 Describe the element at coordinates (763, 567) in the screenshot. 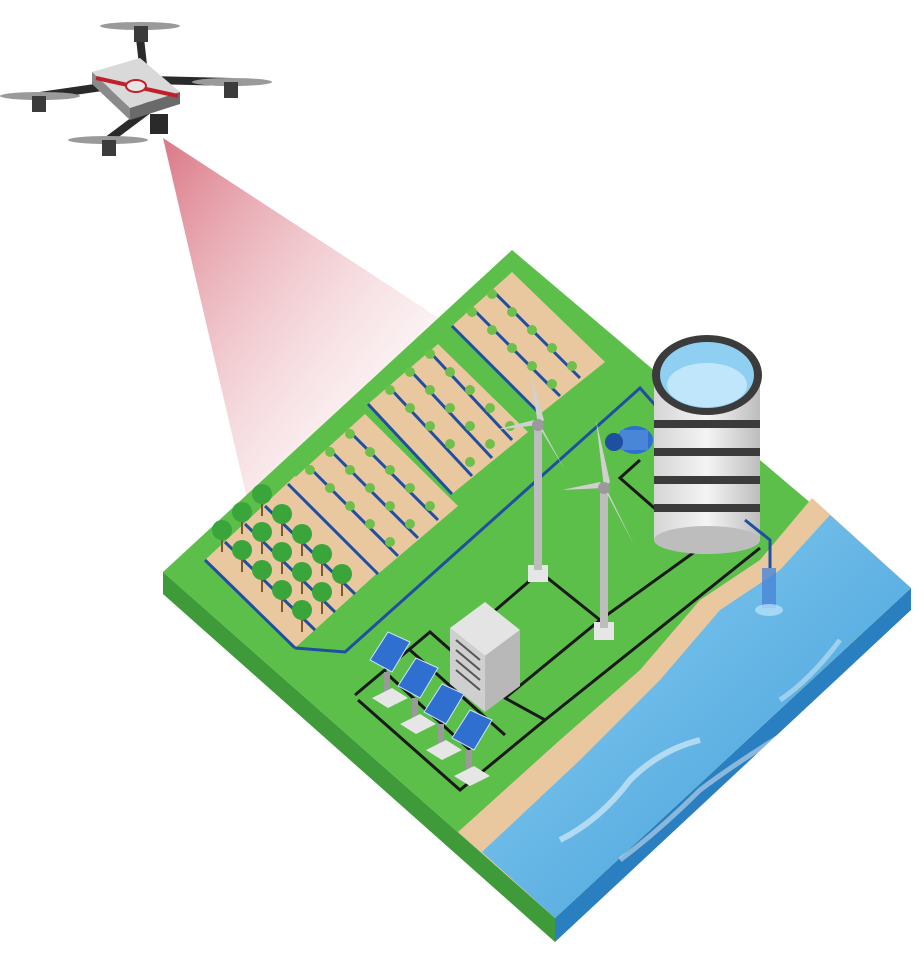

I see `sensor-probe` at that location.